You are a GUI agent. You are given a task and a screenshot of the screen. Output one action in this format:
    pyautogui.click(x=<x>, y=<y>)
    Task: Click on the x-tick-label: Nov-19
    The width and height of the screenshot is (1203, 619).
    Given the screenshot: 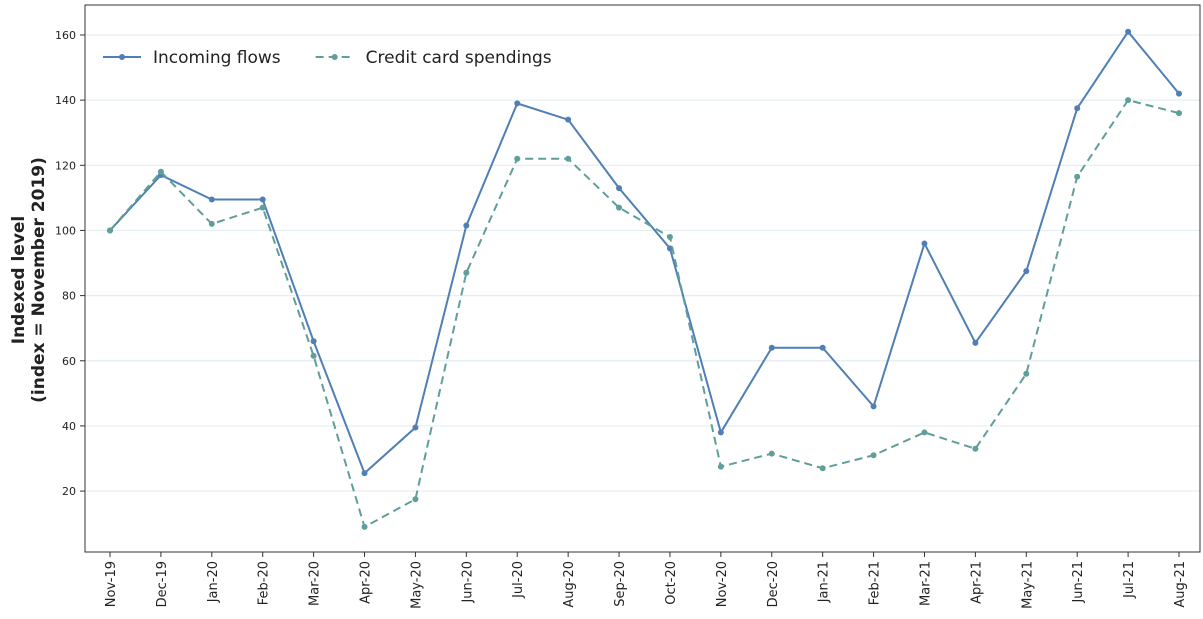 What is the action you would take?
    pyautogui.click(x=111, y=584)
    